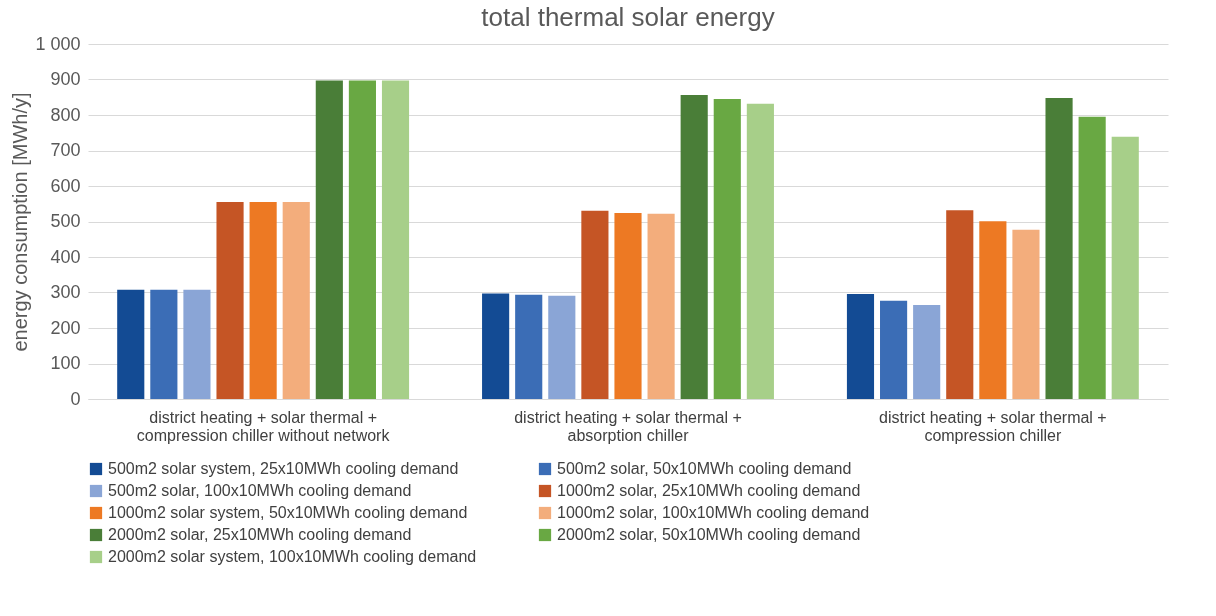 The height and width of the screenshot is (616, 1216). Describe the element at coordinates (288, 512) in the screenshot. I see `legend-label: 1000m2 solar system, 50x10MWh cooling demand` at that location.